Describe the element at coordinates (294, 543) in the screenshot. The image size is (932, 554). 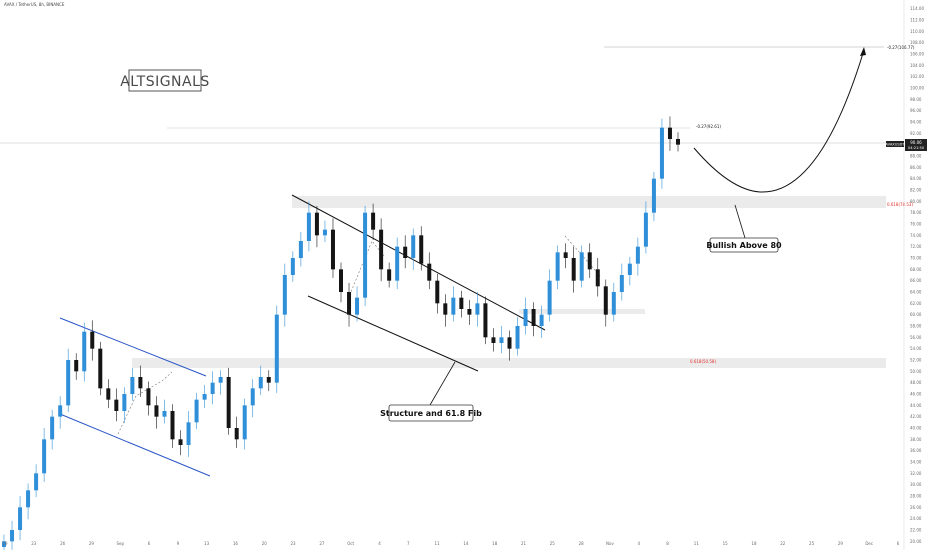
I see `x-tick-label: 23` at that location.